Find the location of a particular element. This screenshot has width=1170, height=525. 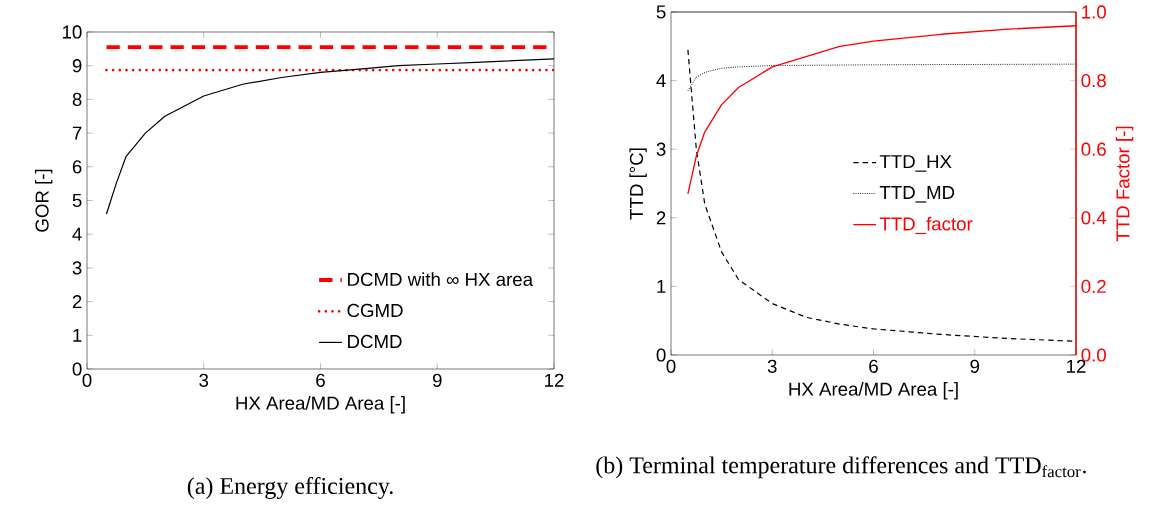

y2-tick-label: 0.4 is located at coordinates (1094, 218).